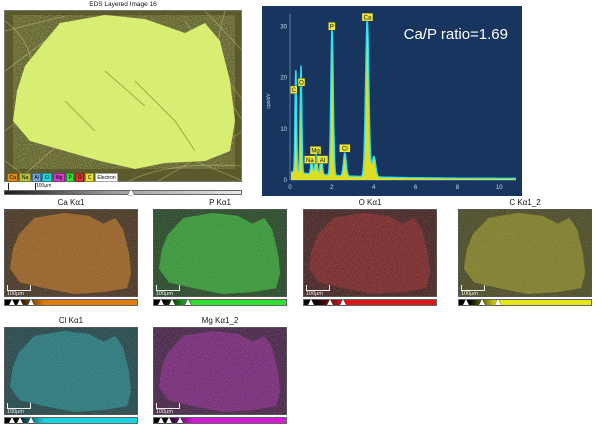  I want to click on svg-text: Ca, so click(368, 18).